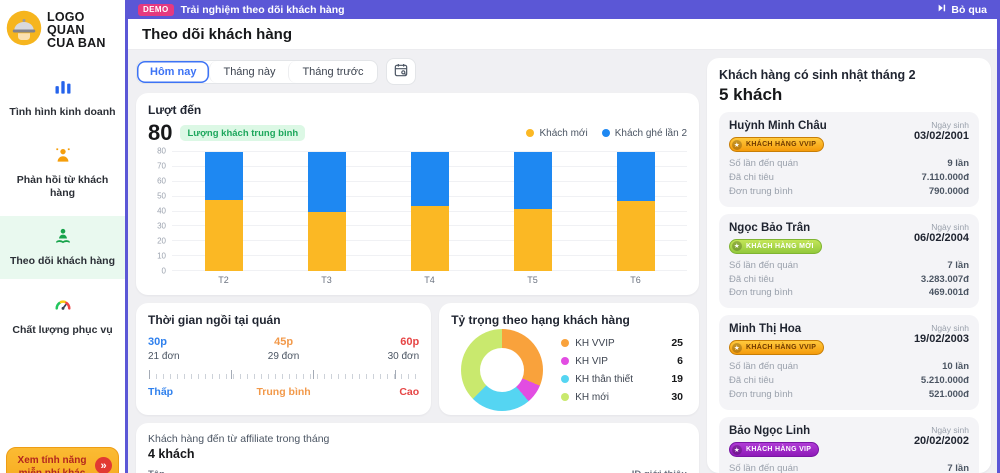 The height and width of the screenshot is (473, 1000). What do you see at coordinates (409, 392) in the screenshot?
I see `time-level-label: Cao` at bounding box center [409, 392].